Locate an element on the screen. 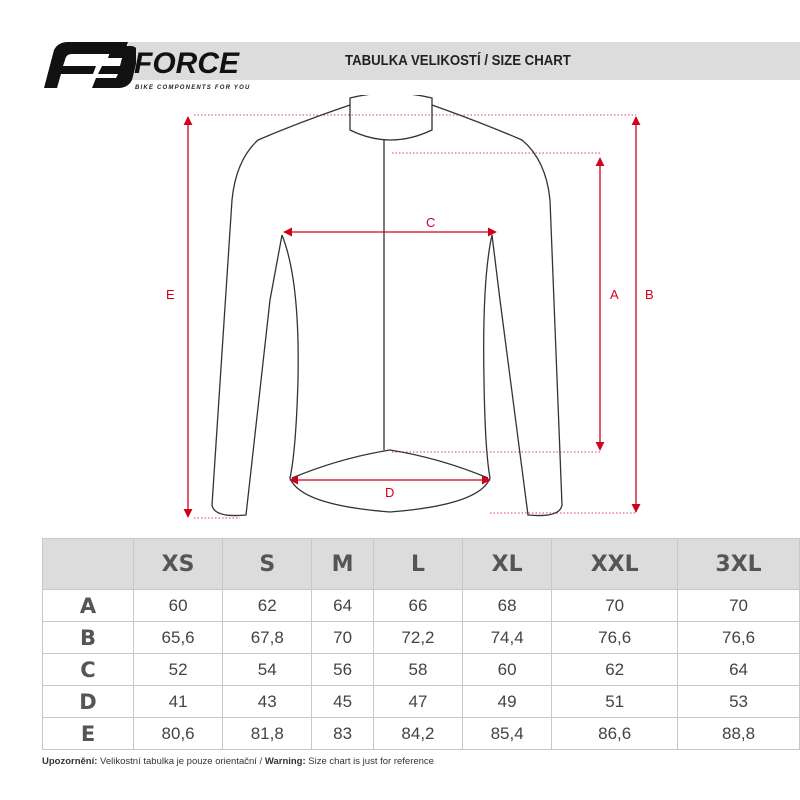  table-cell: 74,4 is located at coordinates (507, 637).